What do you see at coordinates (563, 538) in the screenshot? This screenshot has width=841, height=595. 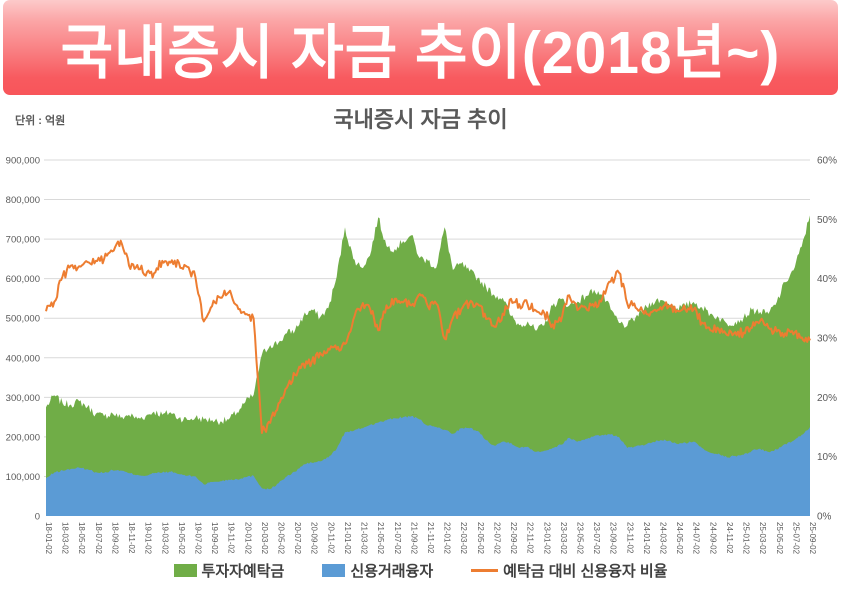 I see `svg-text: 23-03-02` at bounding box center [563, 538].